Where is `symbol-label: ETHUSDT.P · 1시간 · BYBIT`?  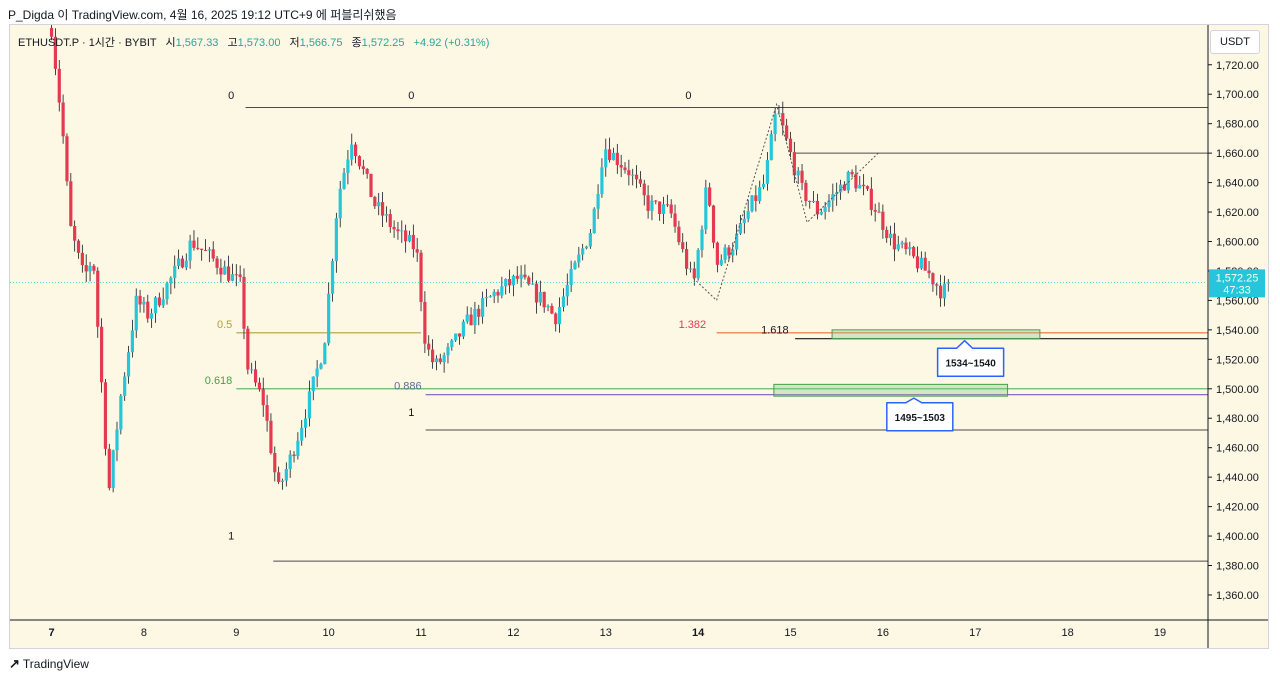
symbol-label: ETHUSDT.P · 1시간 · BYBIT is located at coordinates (87, 43).